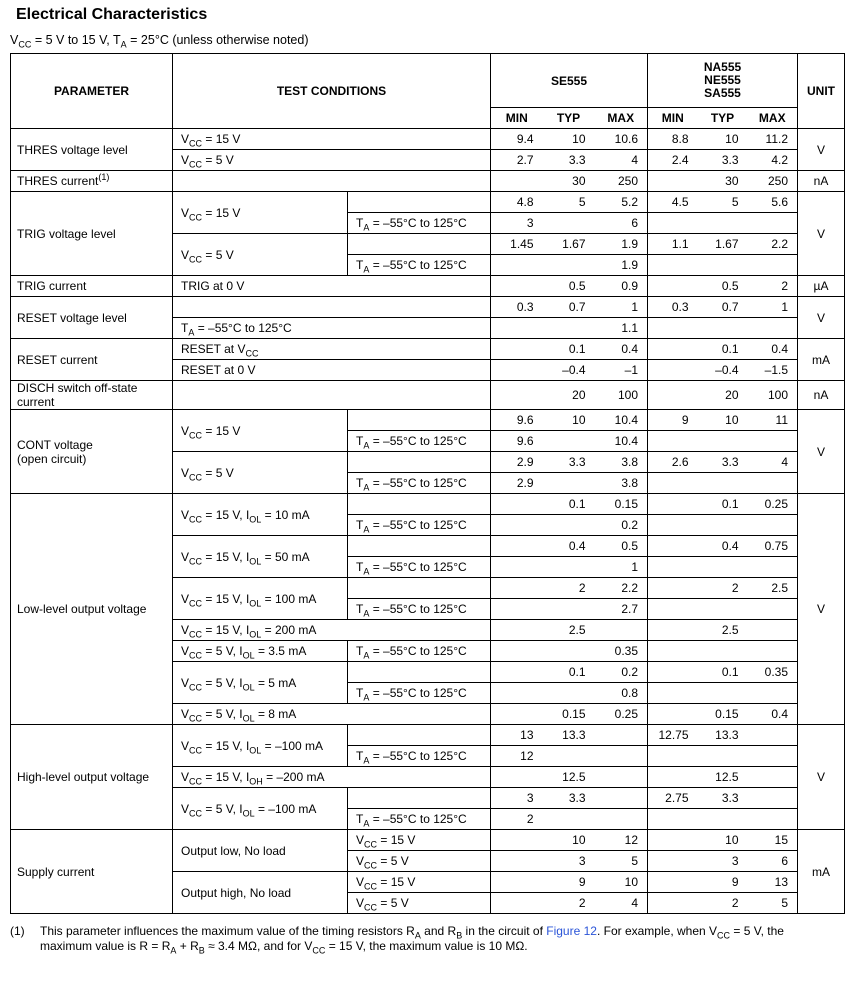 Image resolution: width=850 pixels, height=985 pixels. Describe the element at coordinates (722, 139) in the screenshot. I see `na555-typ-cell: 10` at that location.